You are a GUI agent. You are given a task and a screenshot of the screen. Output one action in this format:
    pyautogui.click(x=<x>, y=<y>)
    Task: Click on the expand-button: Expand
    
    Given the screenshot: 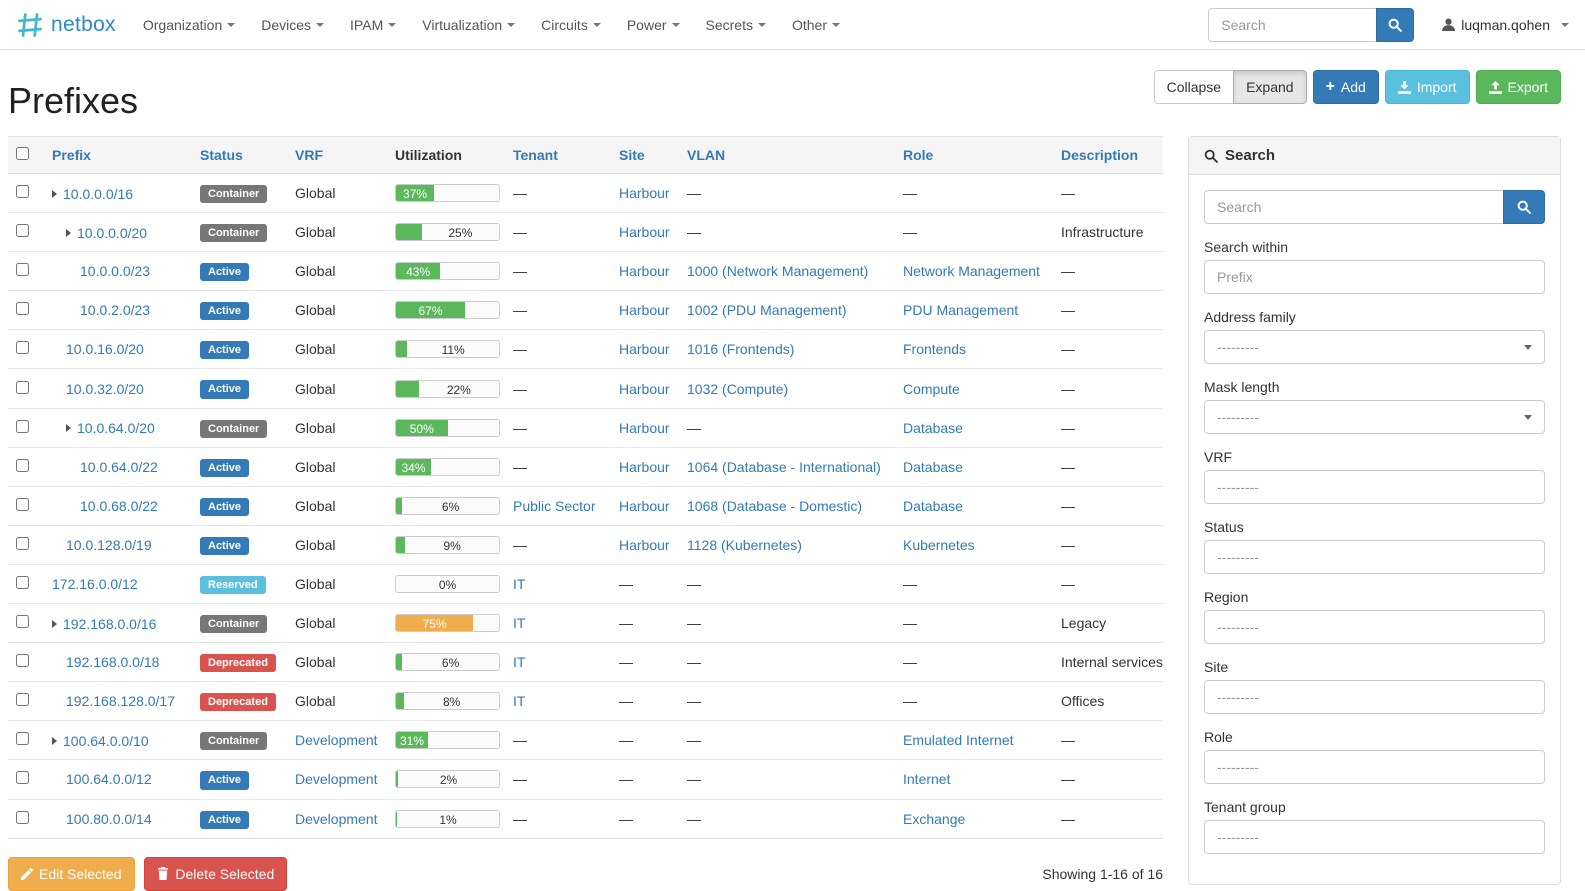 What is the action you would take?
    pyautogui.click(x=1270, y=87)
    